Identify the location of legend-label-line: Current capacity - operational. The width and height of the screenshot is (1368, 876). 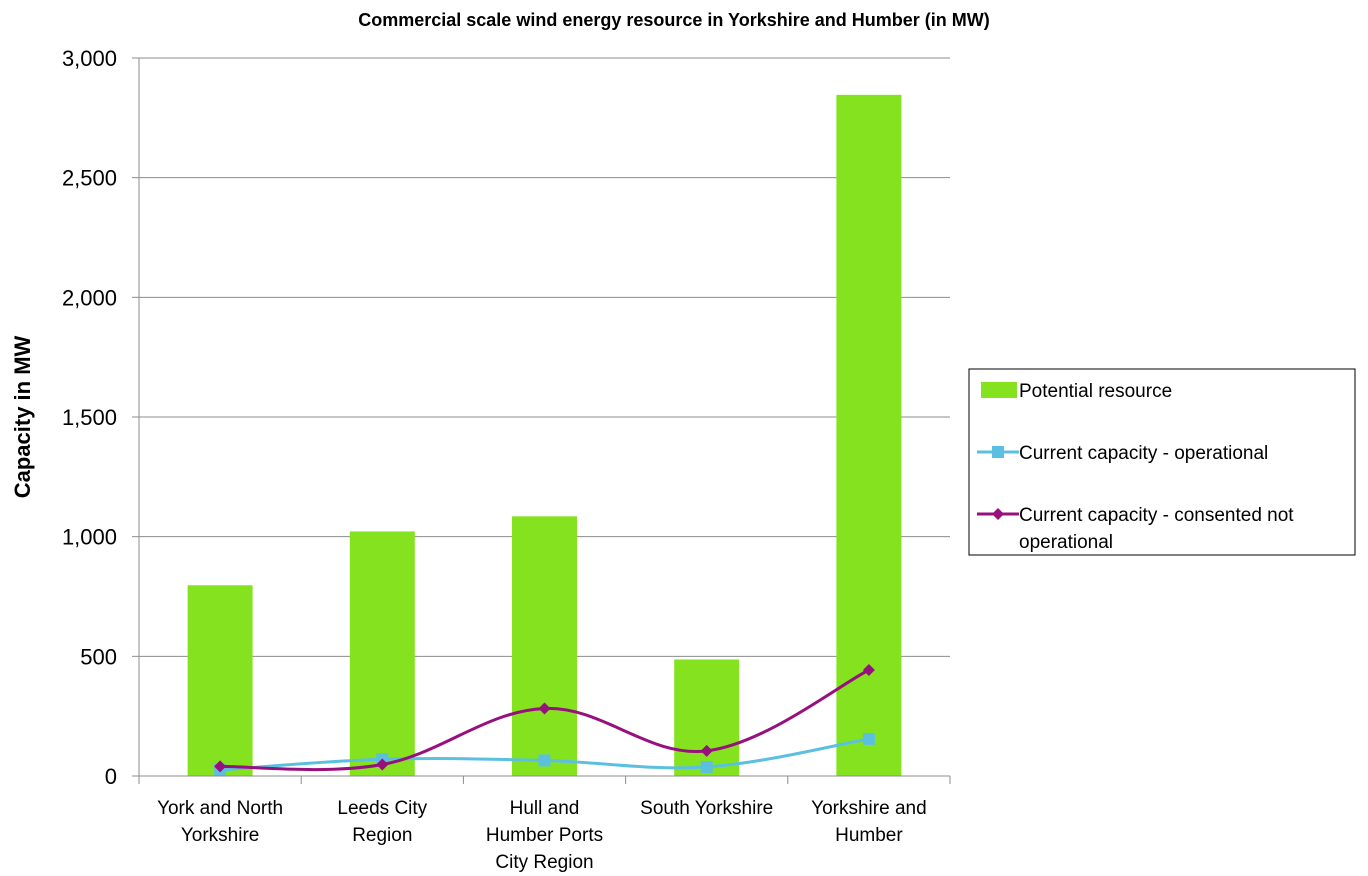
(1143, 453).